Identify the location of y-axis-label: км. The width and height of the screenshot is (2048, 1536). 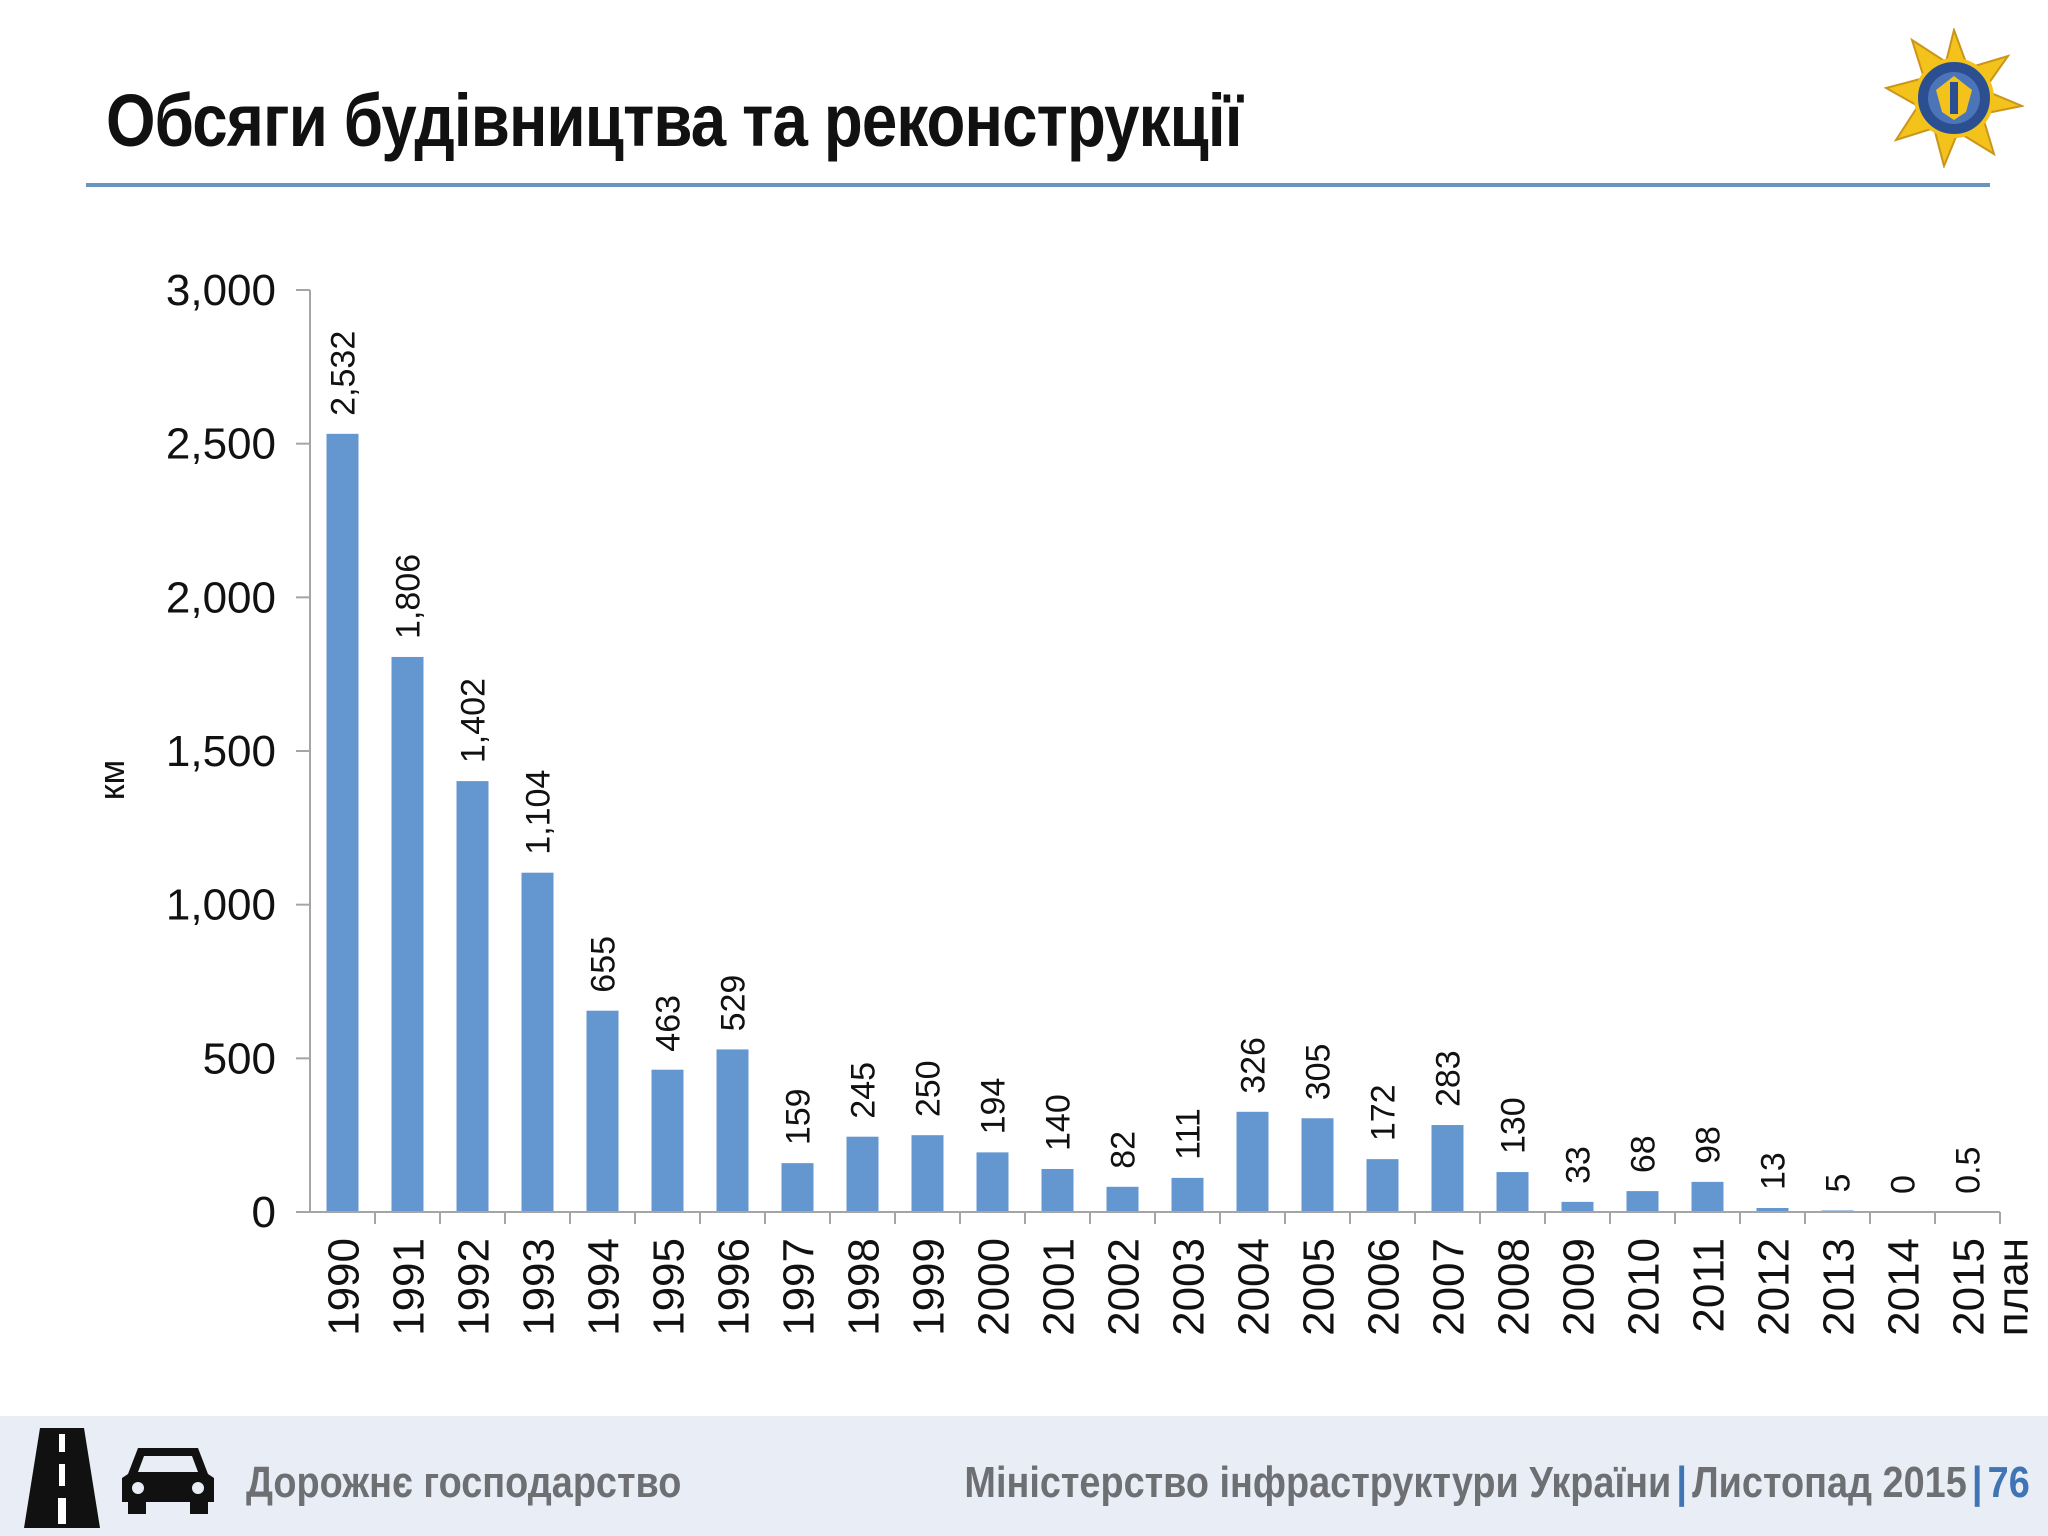
(111, 780).